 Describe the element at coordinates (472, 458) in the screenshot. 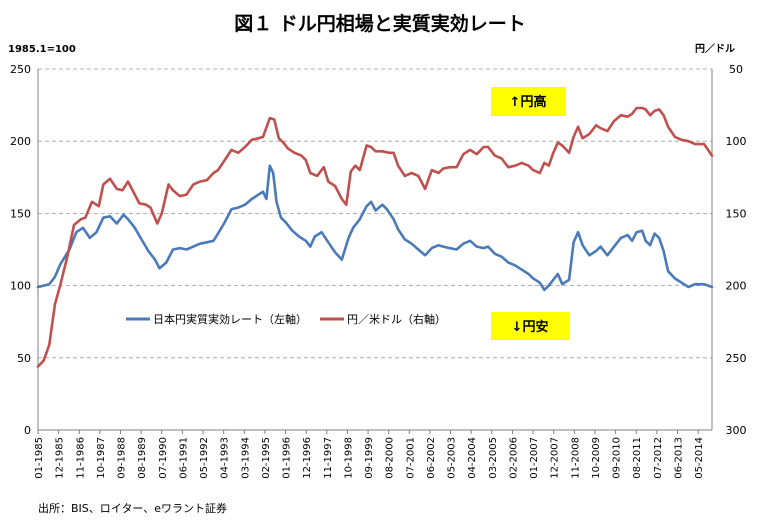

I see `x-tick-label: 04-2004` at that location.